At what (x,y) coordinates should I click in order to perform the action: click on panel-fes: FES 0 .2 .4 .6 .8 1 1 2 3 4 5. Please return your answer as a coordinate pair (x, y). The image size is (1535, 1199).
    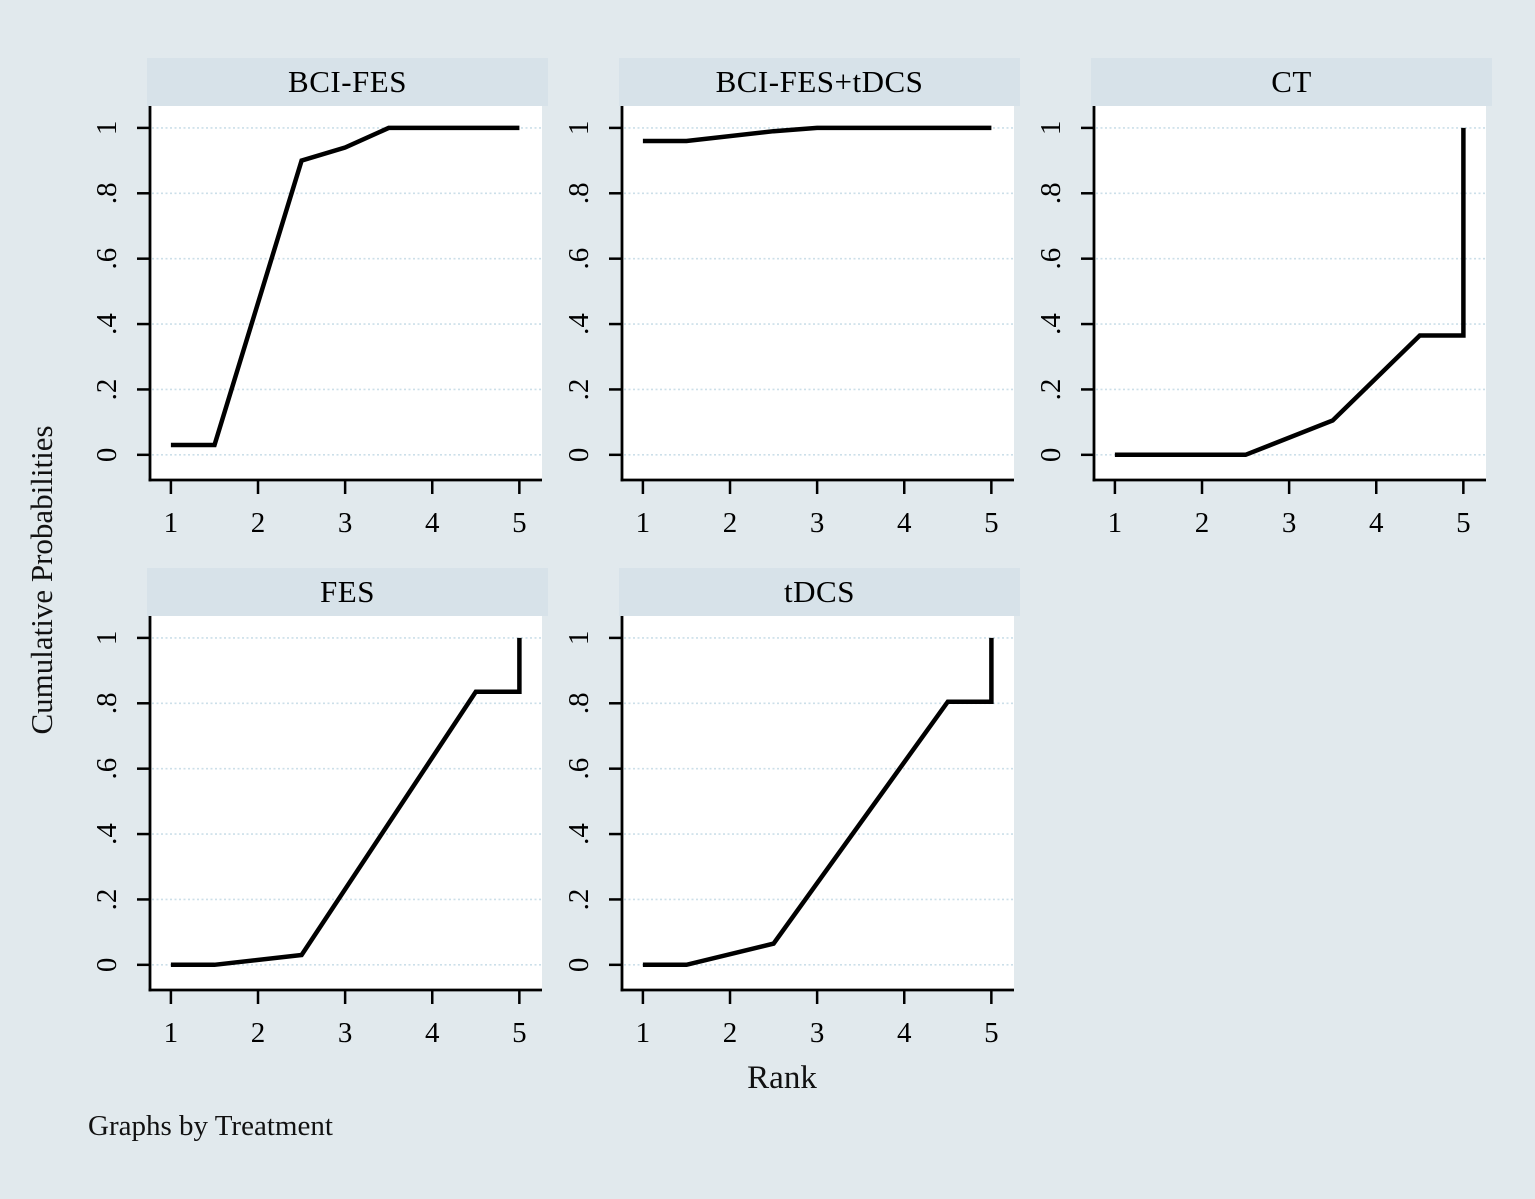
    Looking at the image, I should click on (318, 823).